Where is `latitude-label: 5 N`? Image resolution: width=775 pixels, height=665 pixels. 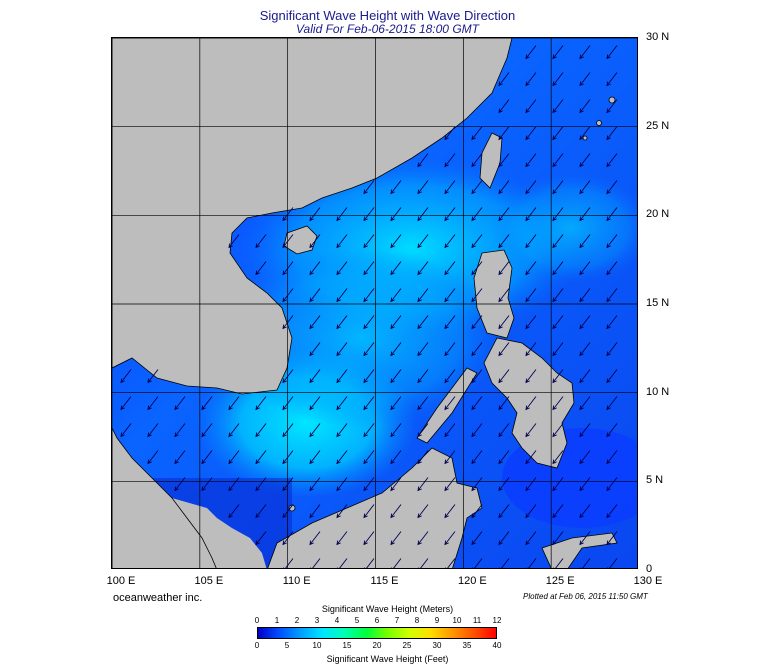
latitude-label: 5 N is located at coordinates (655, 480).